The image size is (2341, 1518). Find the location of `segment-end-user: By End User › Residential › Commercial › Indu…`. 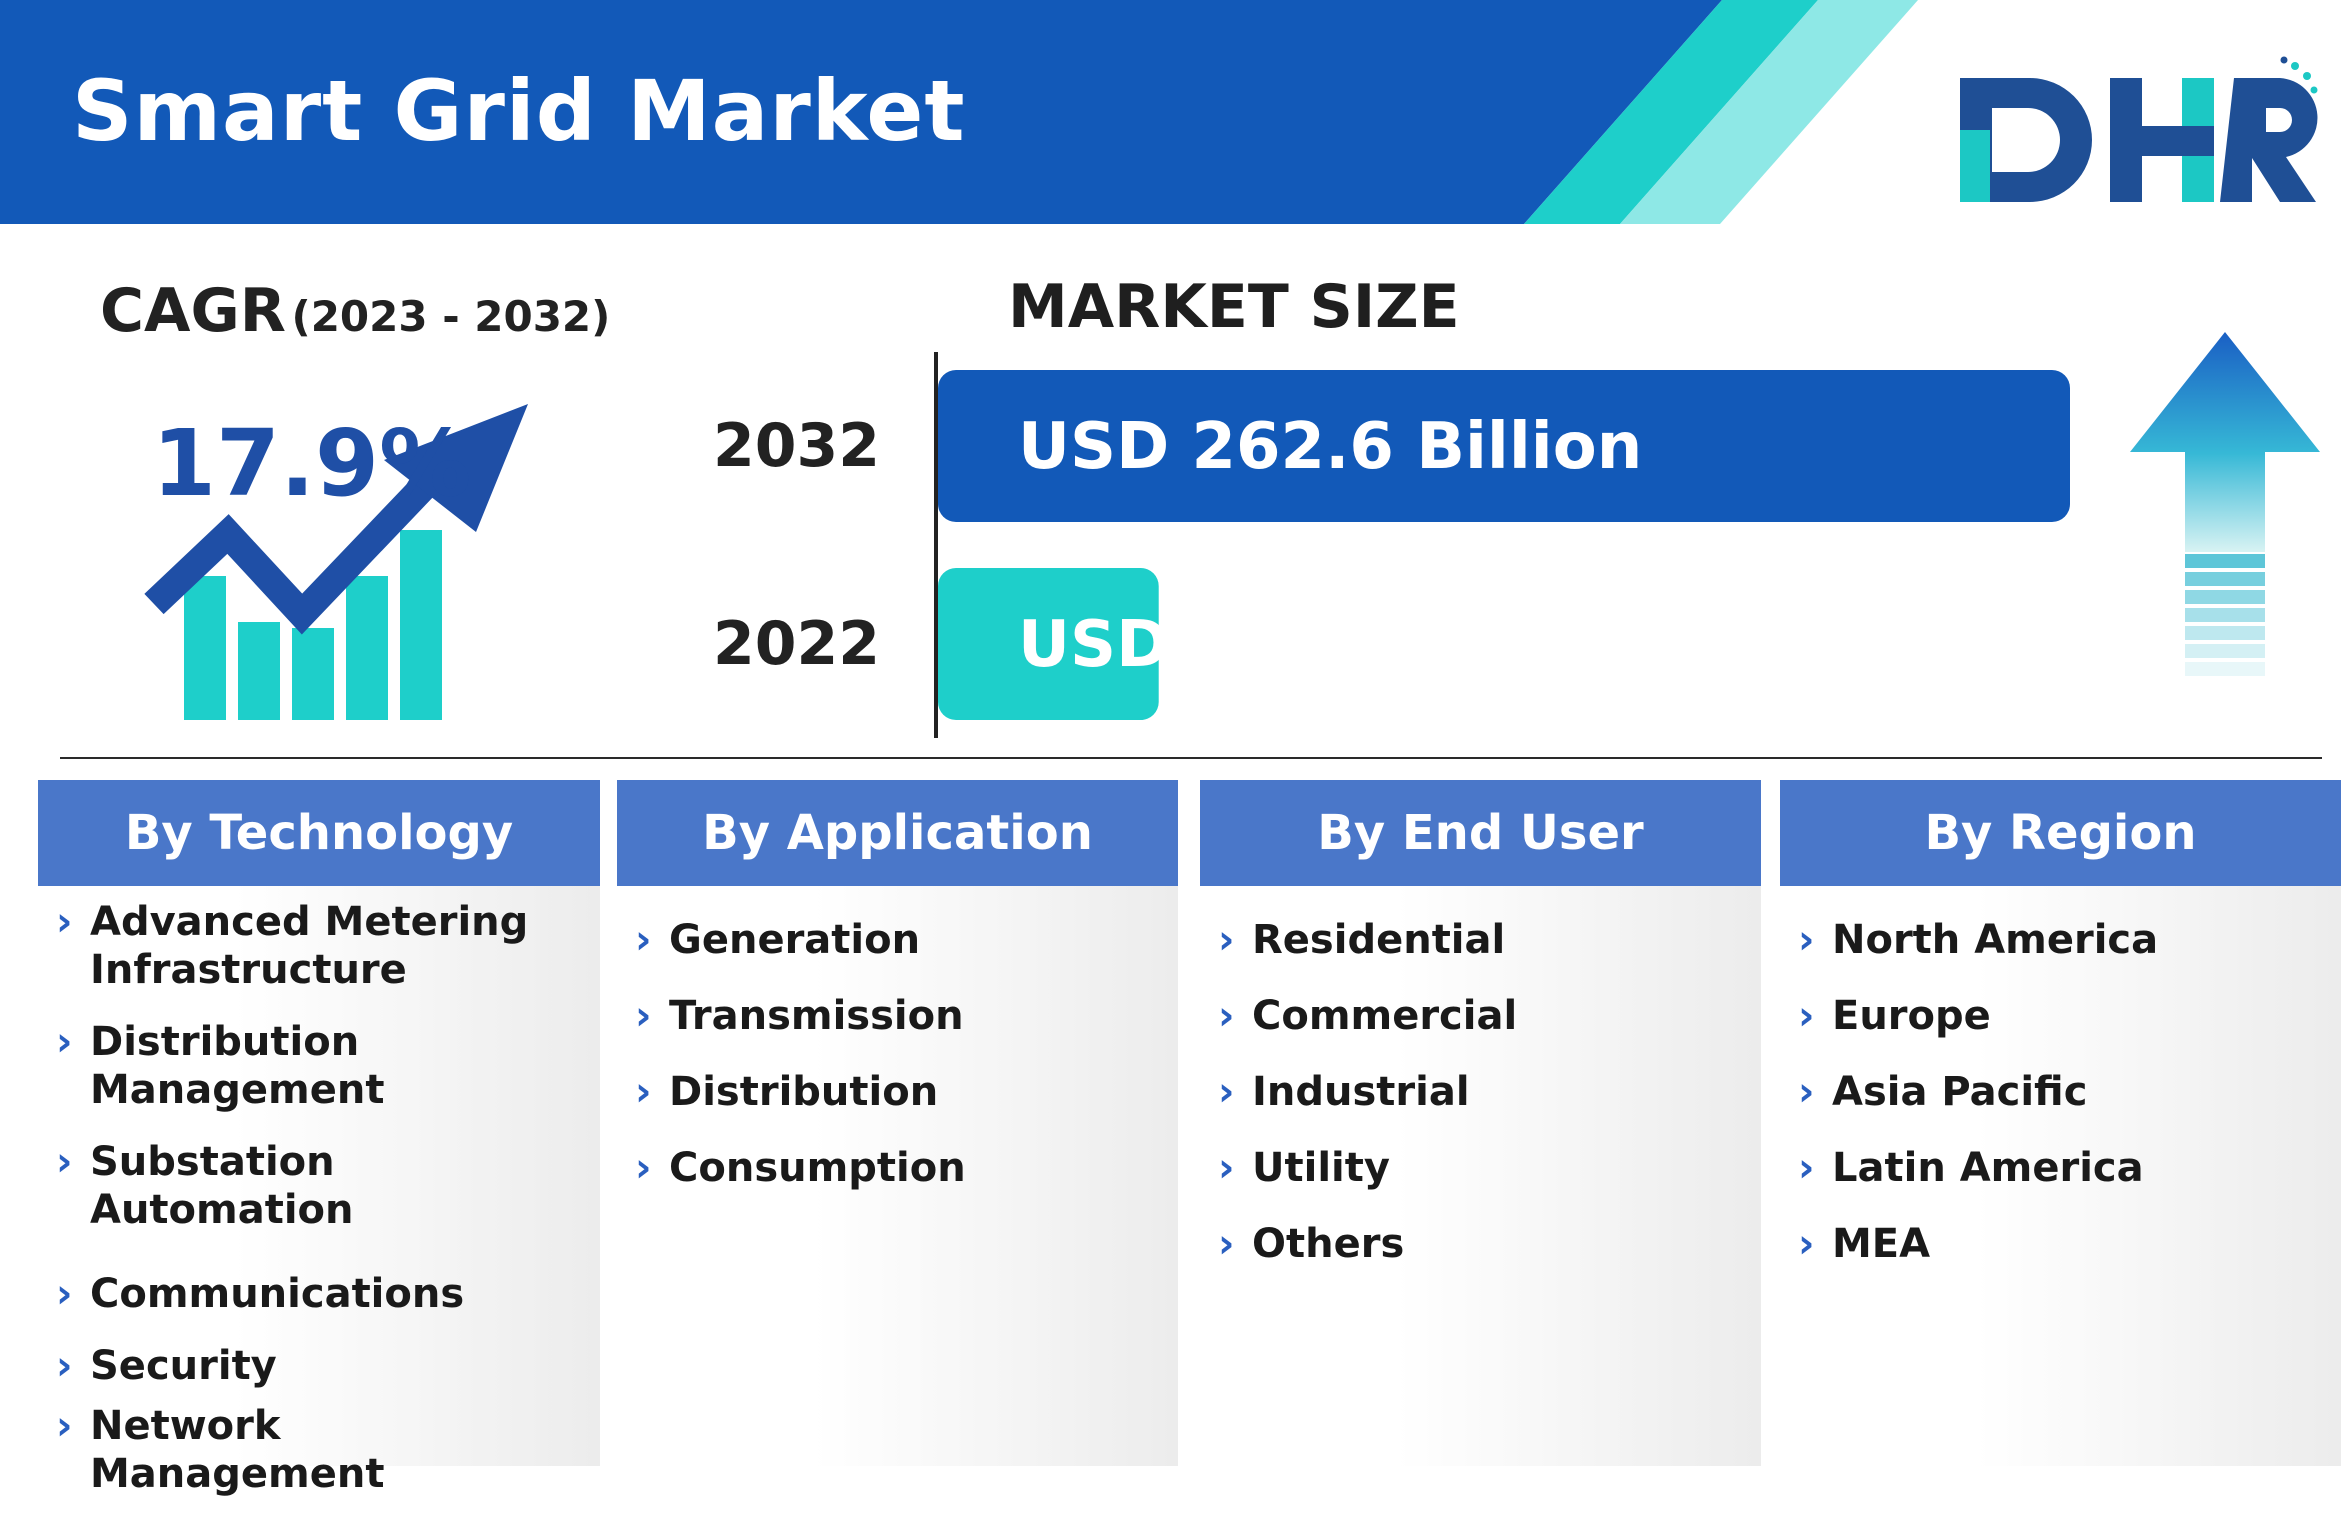

segment-end-user: By End User › Residential › Commercial › Indu… is located at coordinates (1480, 1123).